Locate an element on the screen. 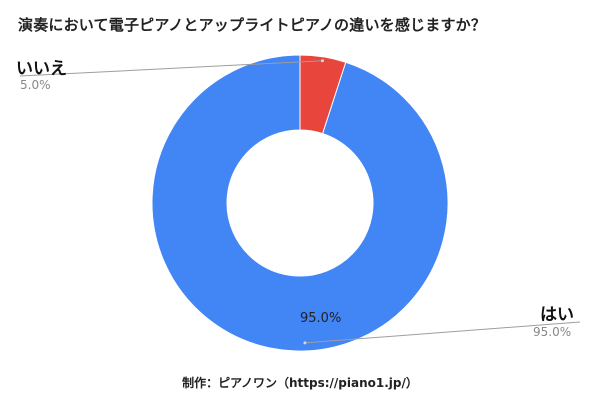 This screenshot has height=400, width=600. leader-dot-yes is located at coordinates (305, 343).